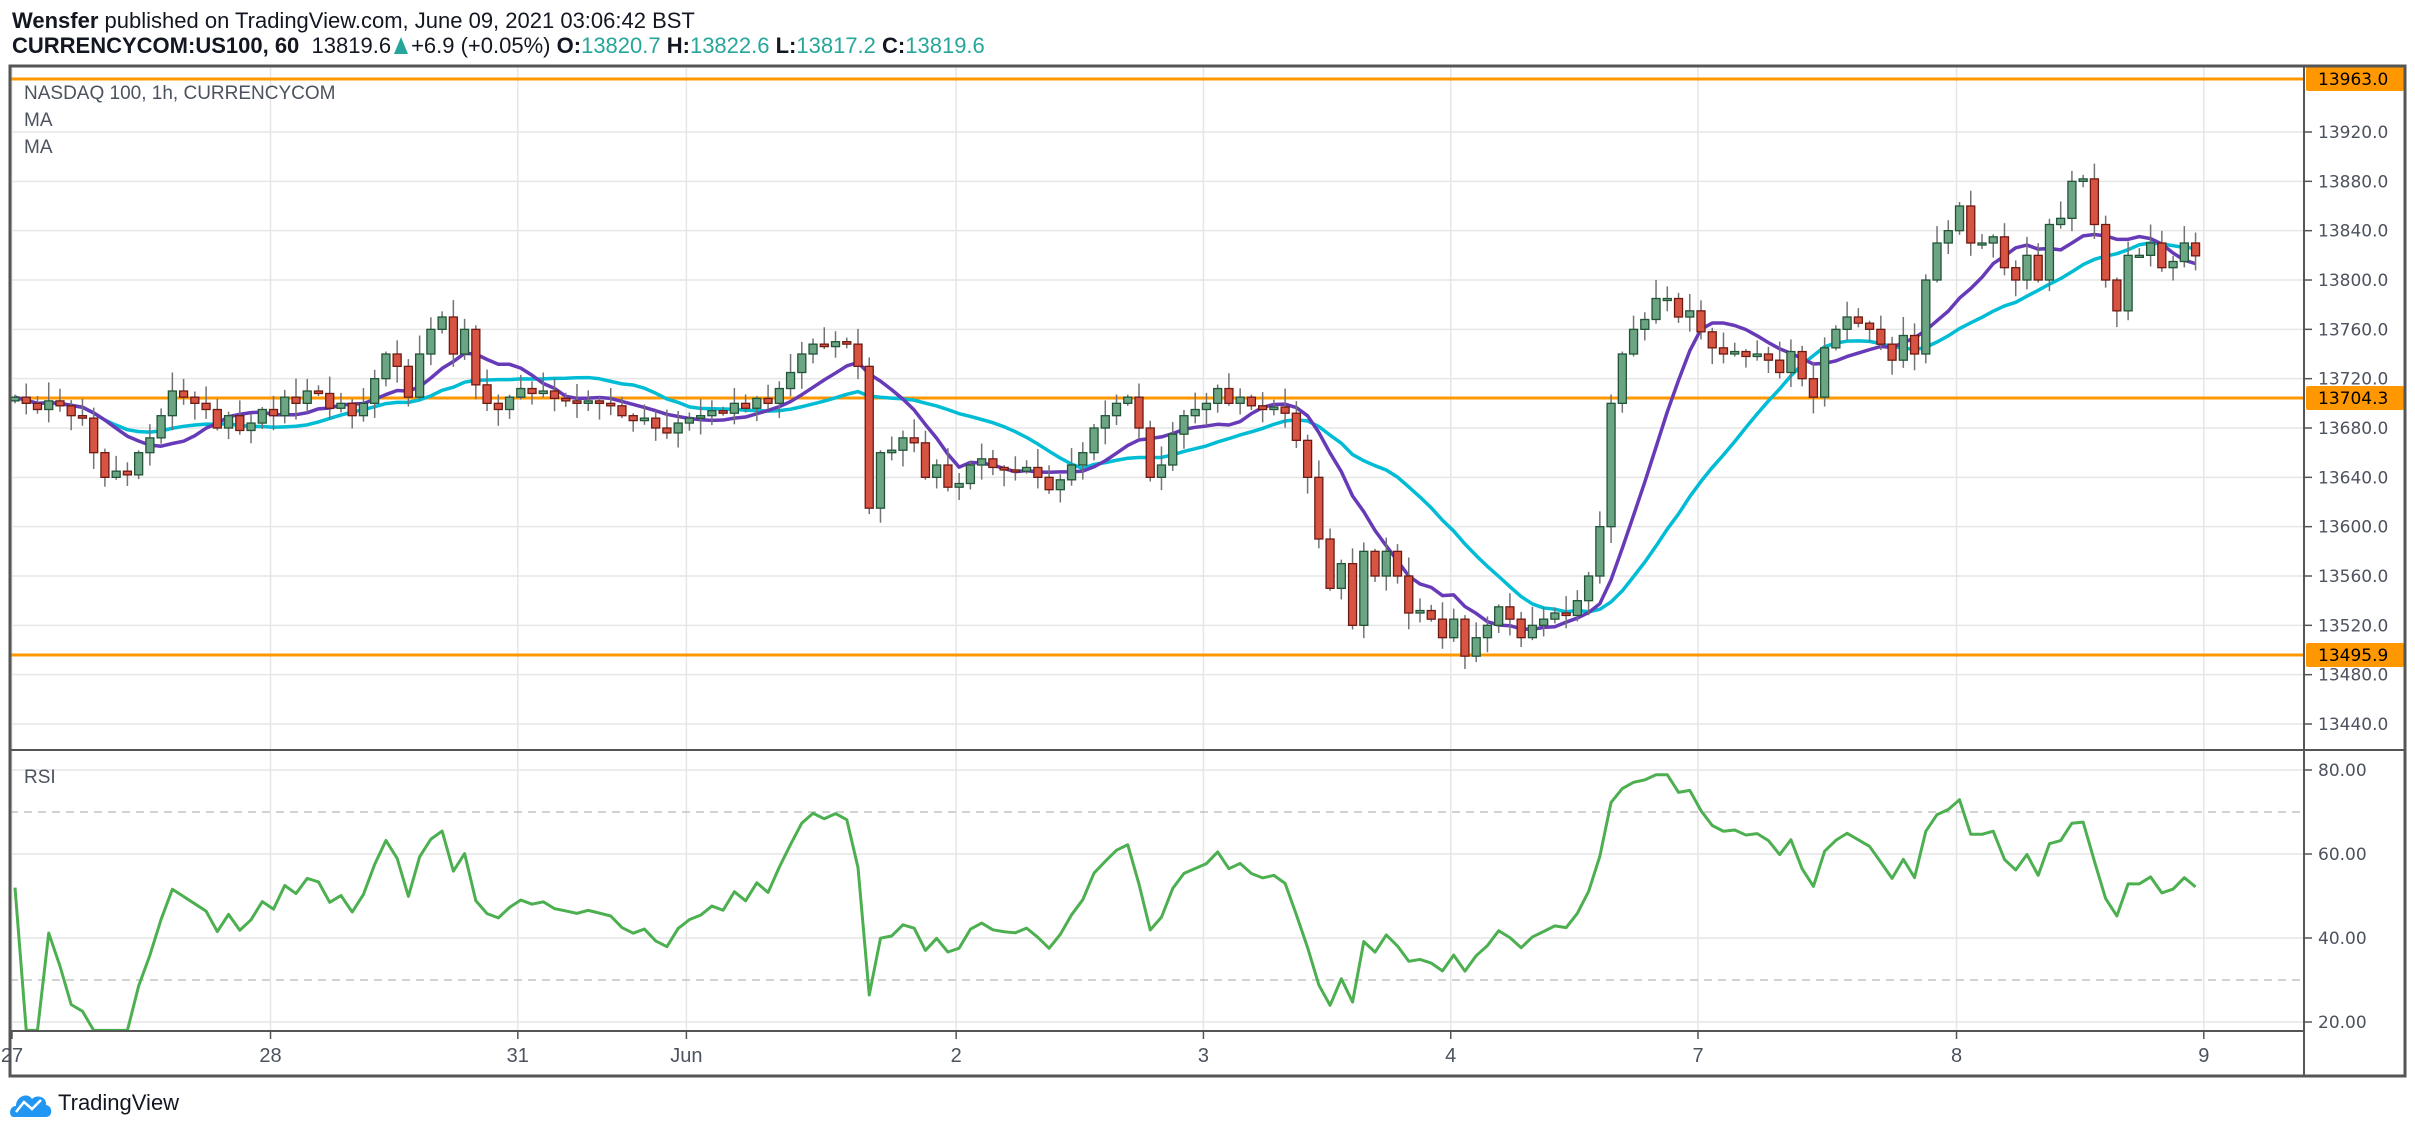 The height and width of the screenshot is (1127, 2415). I want to click on author-name: Wensfer, so click(55, 20).